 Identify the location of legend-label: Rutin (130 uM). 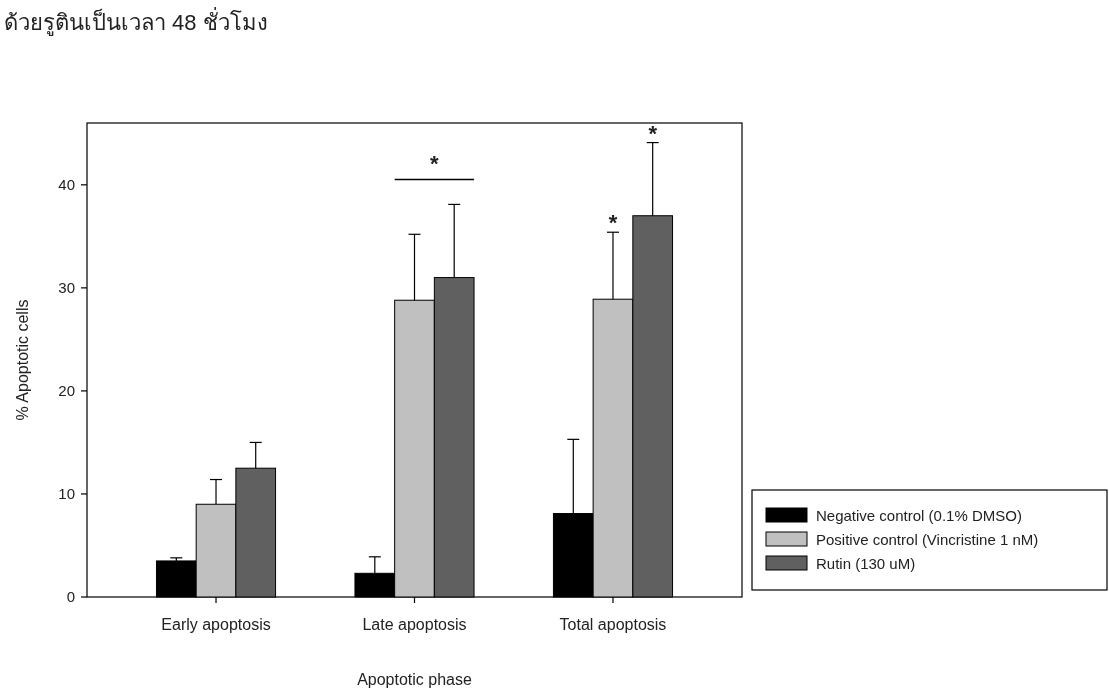
(866, 563).